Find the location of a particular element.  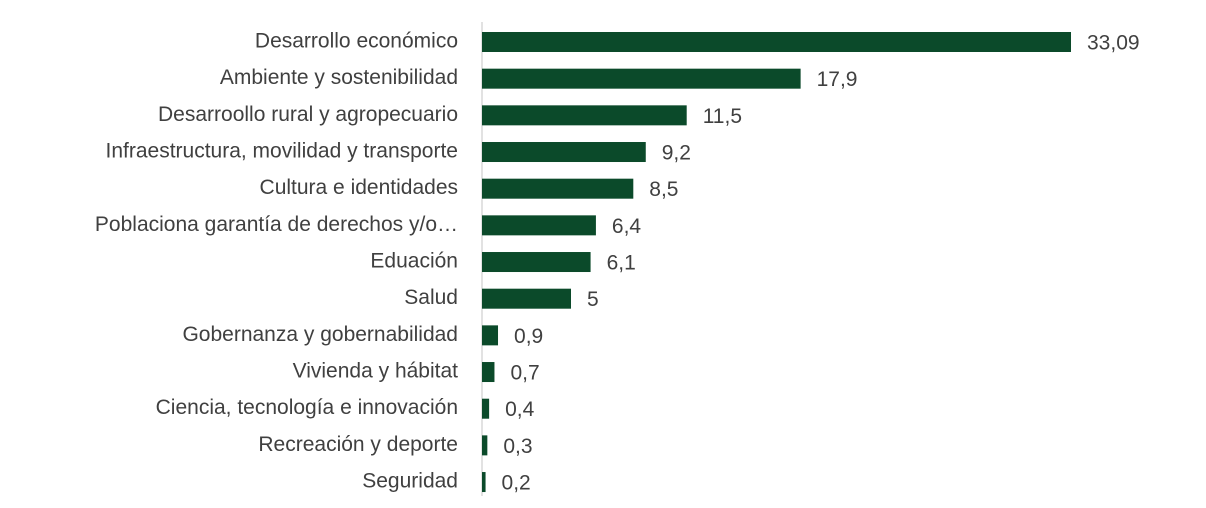

category-label: Seguridad is located at coordinates (410, 481).